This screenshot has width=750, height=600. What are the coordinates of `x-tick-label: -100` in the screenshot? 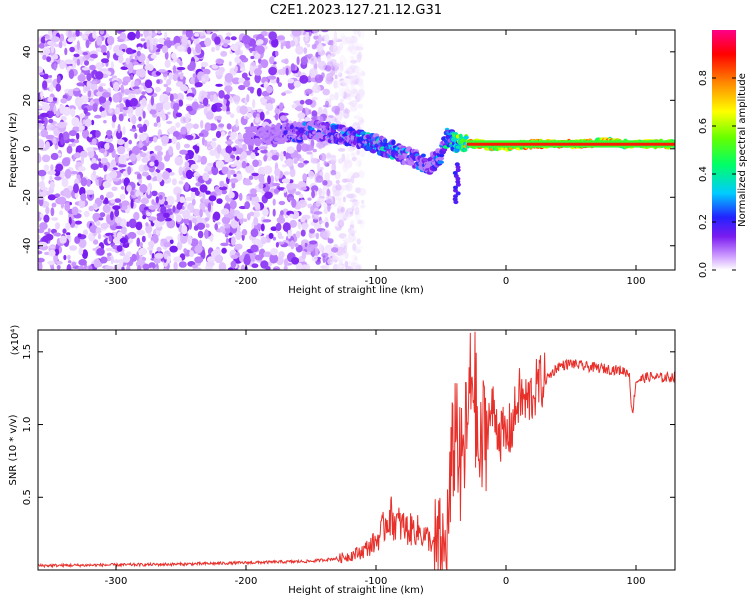 It's located at (376, 581).